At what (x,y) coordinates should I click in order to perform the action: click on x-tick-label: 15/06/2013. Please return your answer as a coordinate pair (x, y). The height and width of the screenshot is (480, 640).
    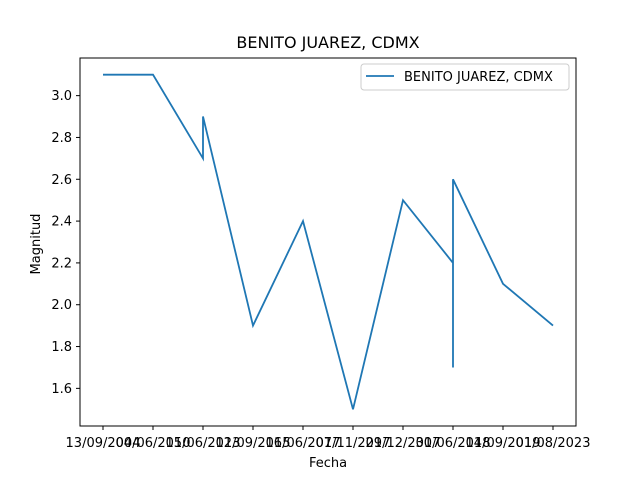
    Looking at the image, I should click on (203, 443).